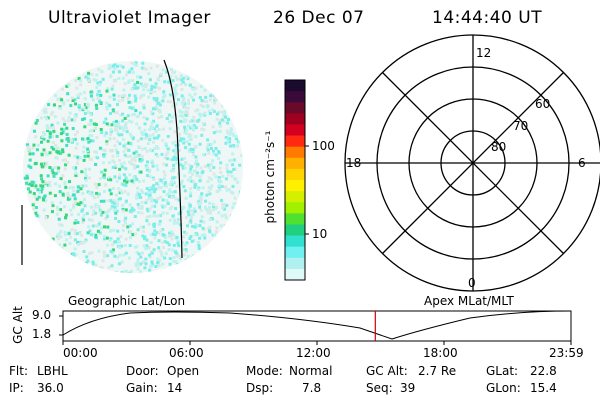 This screenshot has width=600, height=400. What do you see at coordinates (472, 283) in the screenshot?
I see `mlt-label-0: 0` at bounding box center [472, 283].